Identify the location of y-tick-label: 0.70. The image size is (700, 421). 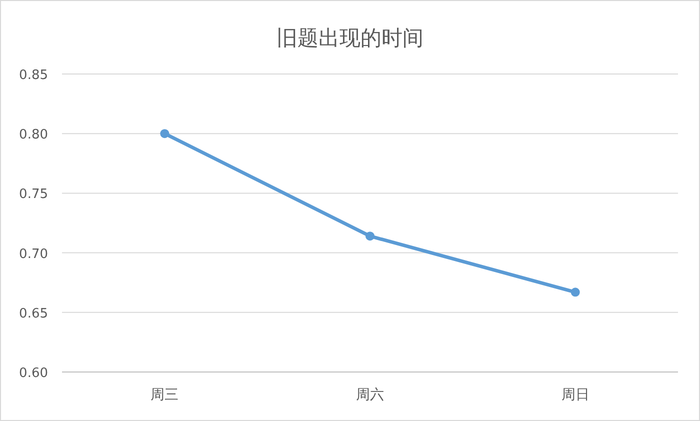
(33, 254).